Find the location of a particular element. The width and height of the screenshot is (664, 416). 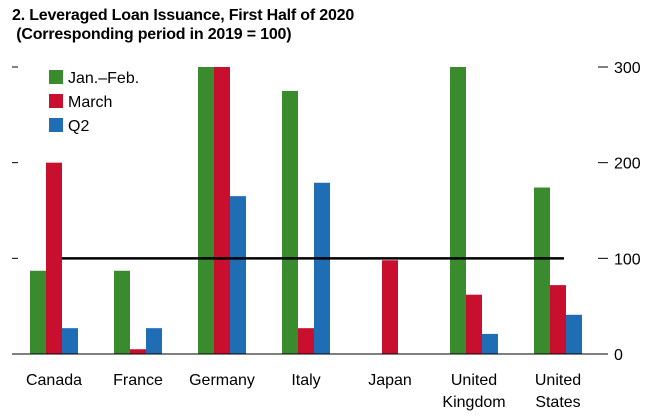

y-tick-label-0: 0 is located at coordinates (618, 355).